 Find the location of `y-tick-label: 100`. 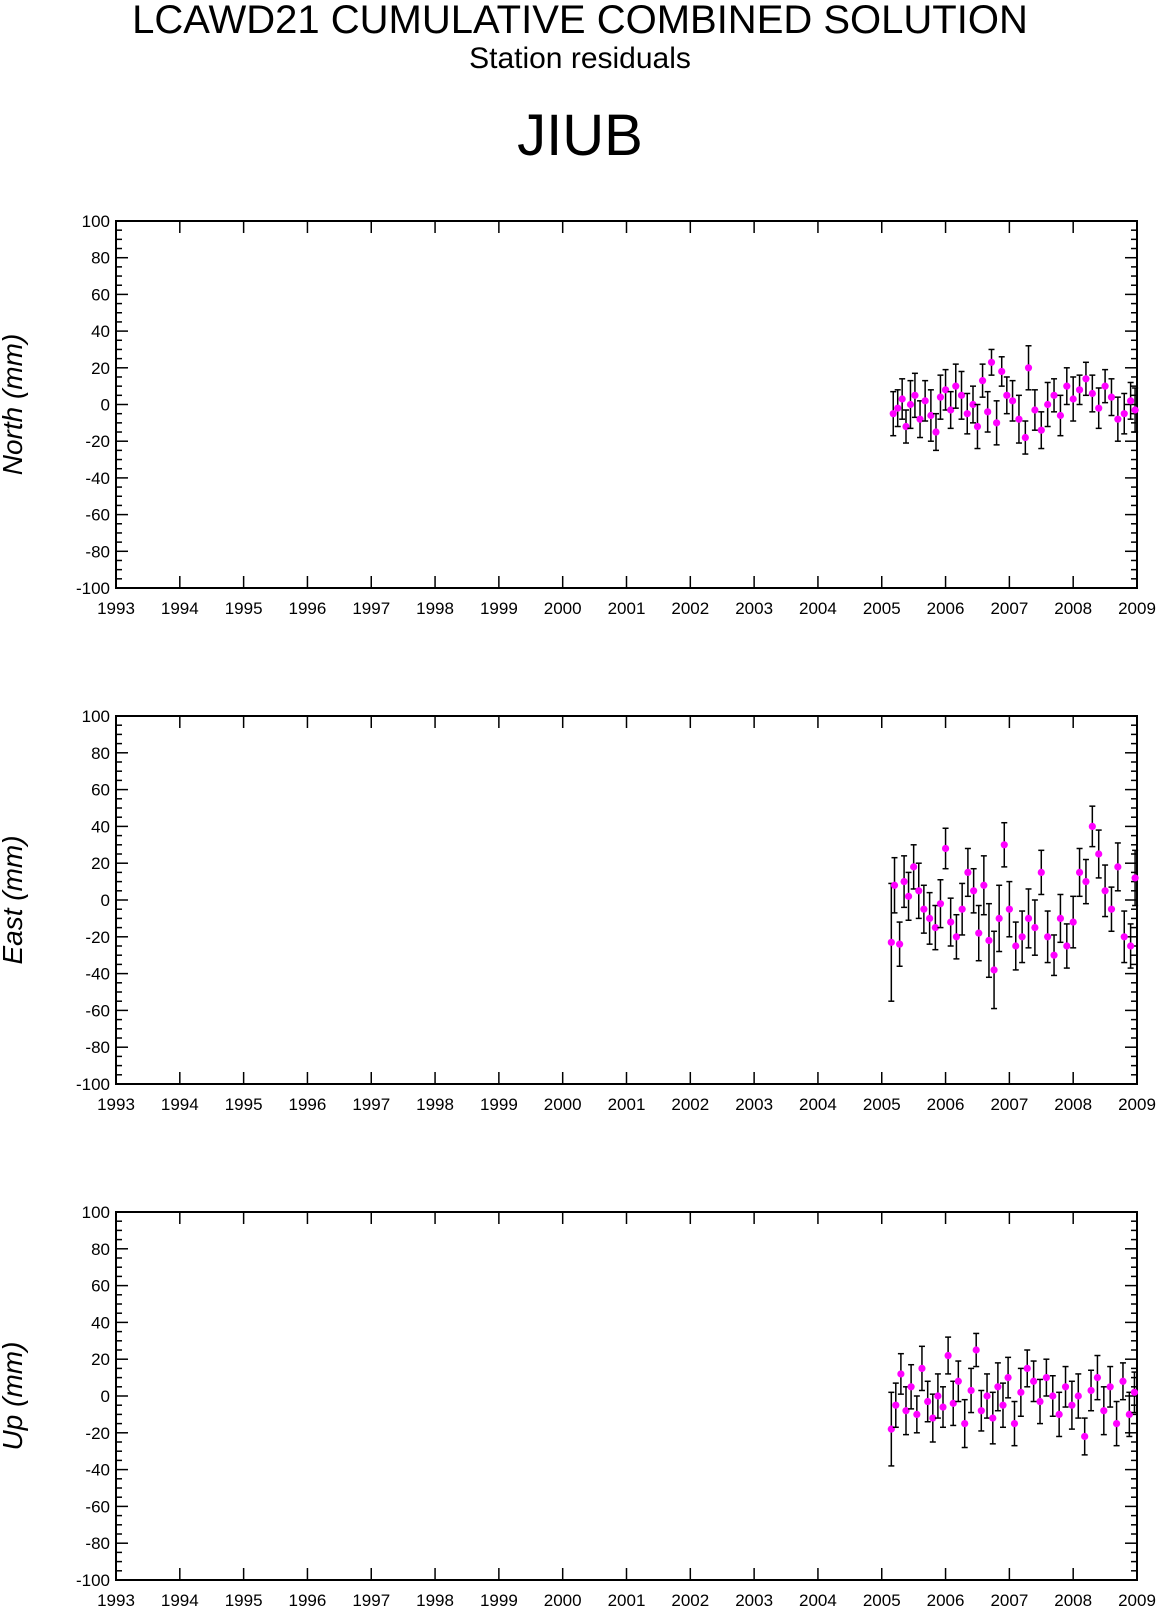

y-tick-label: 100 is located at coordinates (96, 221).